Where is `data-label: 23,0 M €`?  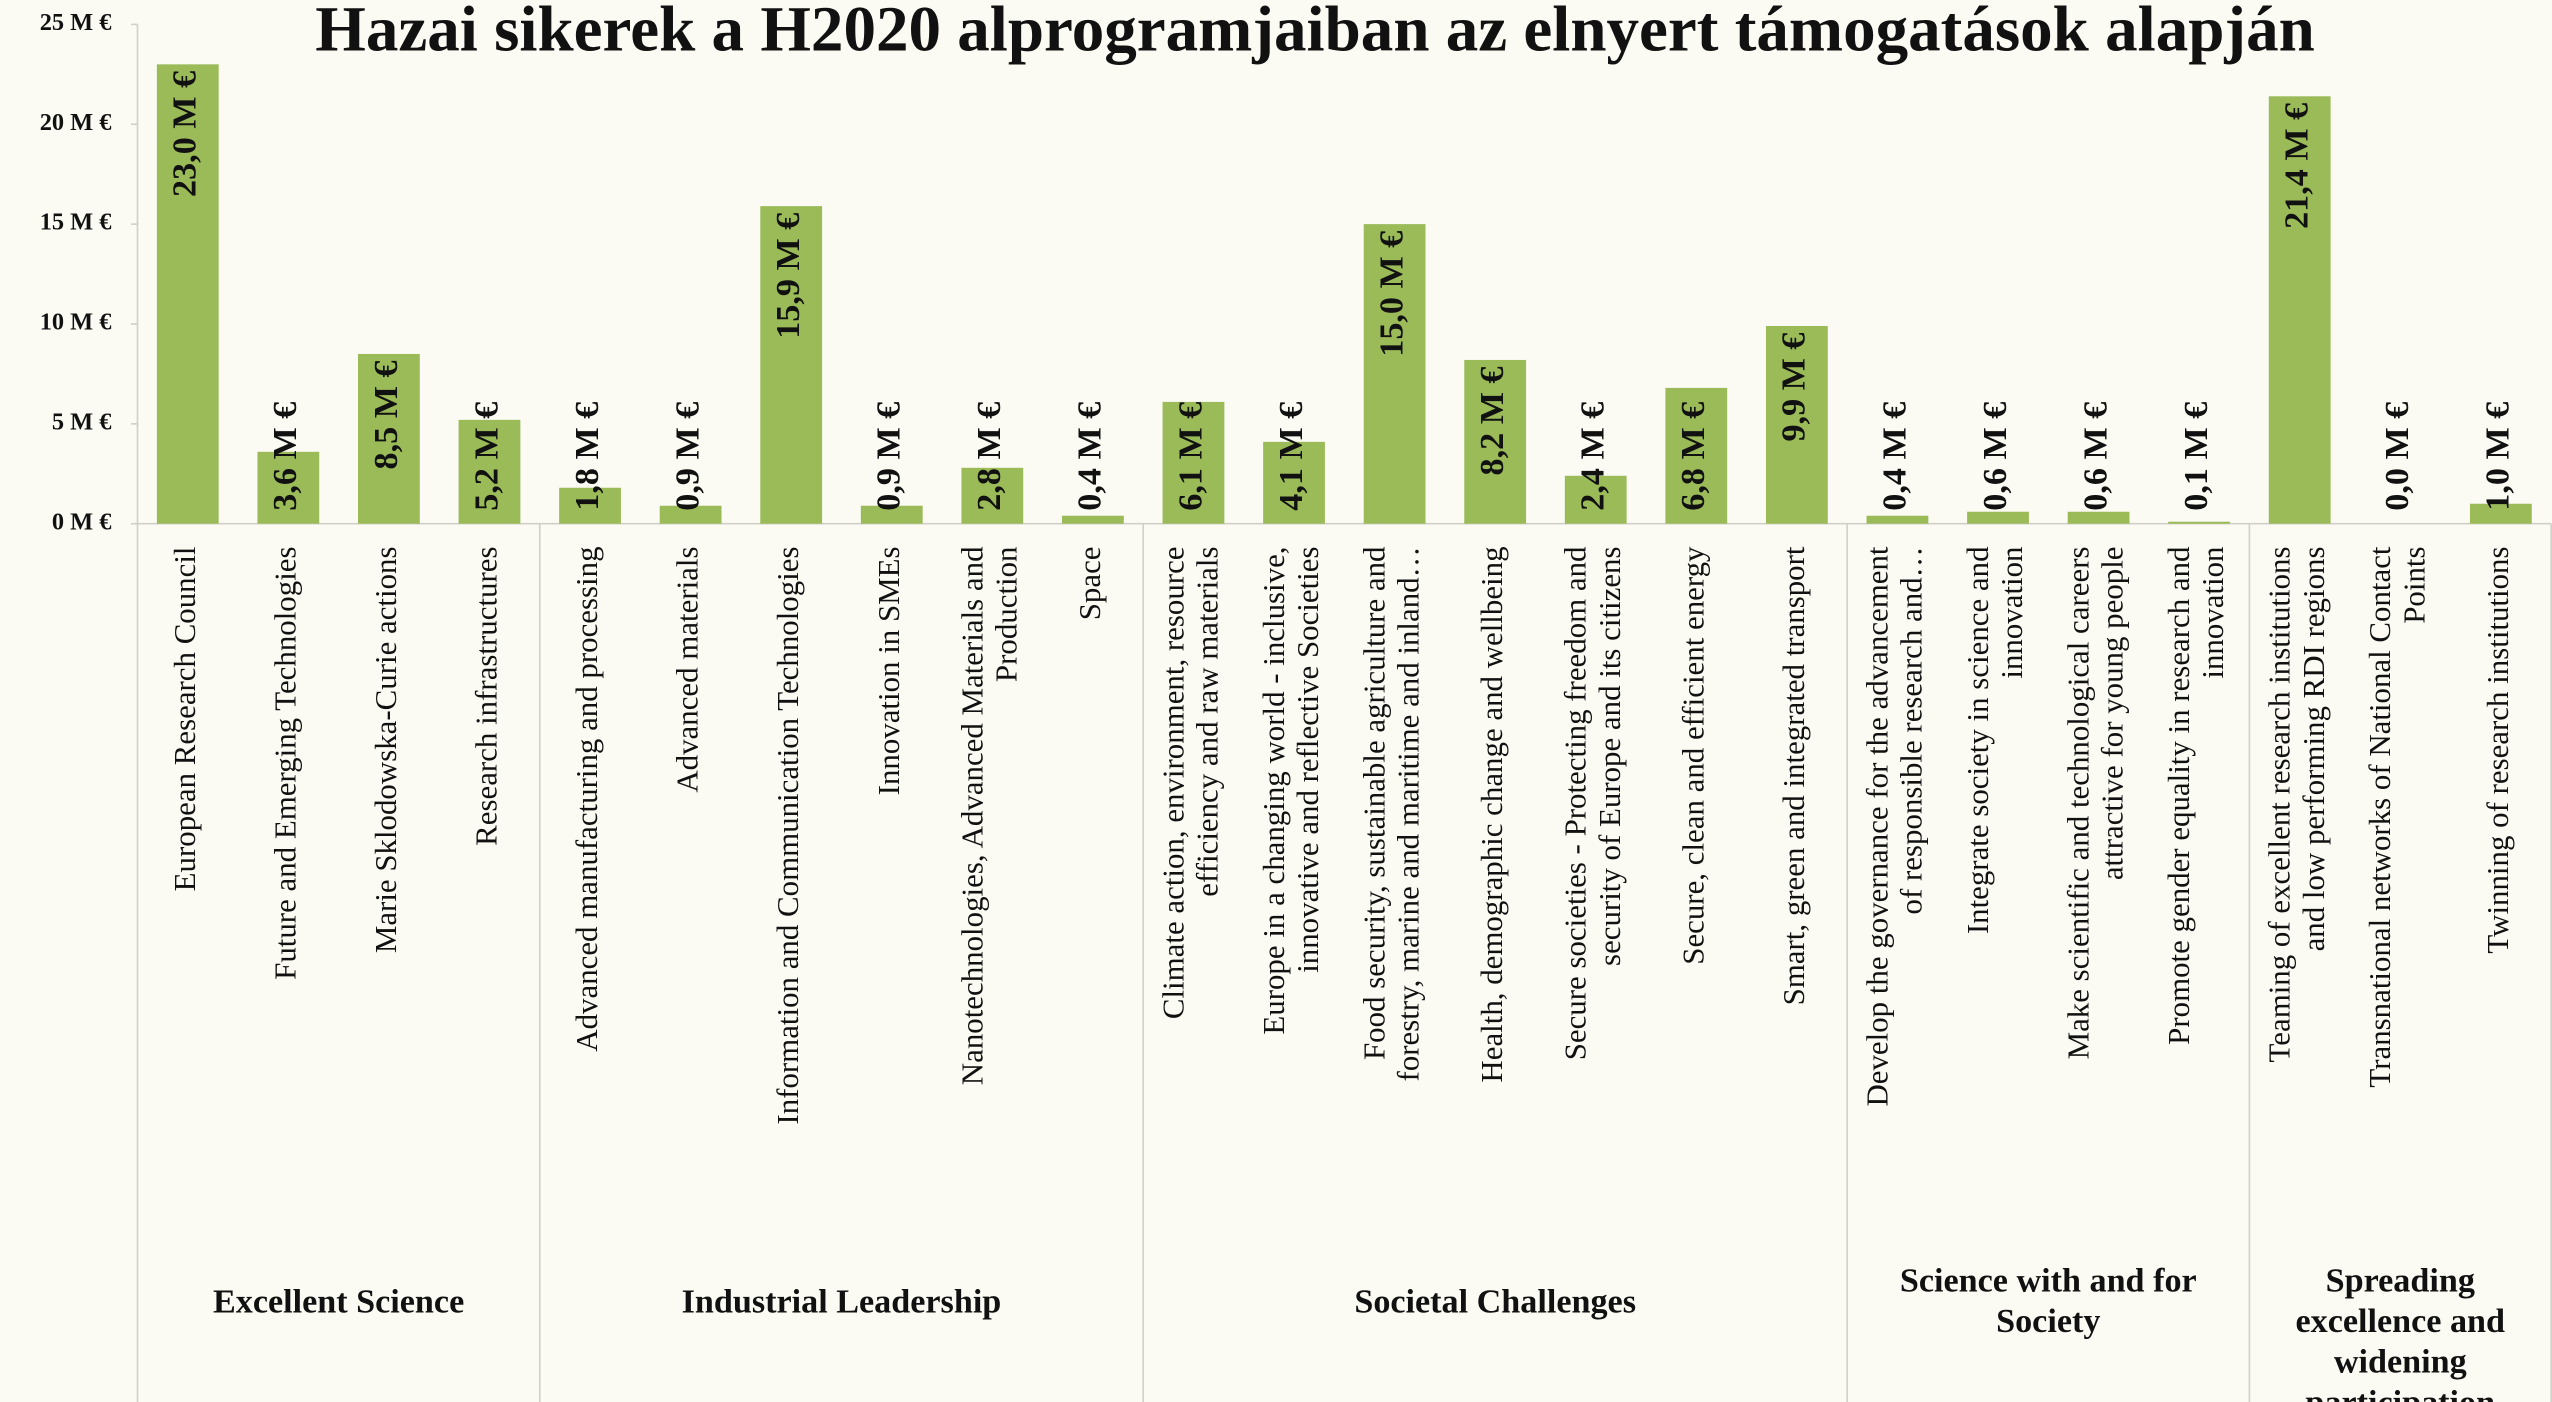 data-label: 23,0 M € is located at coordinates (185, 134).